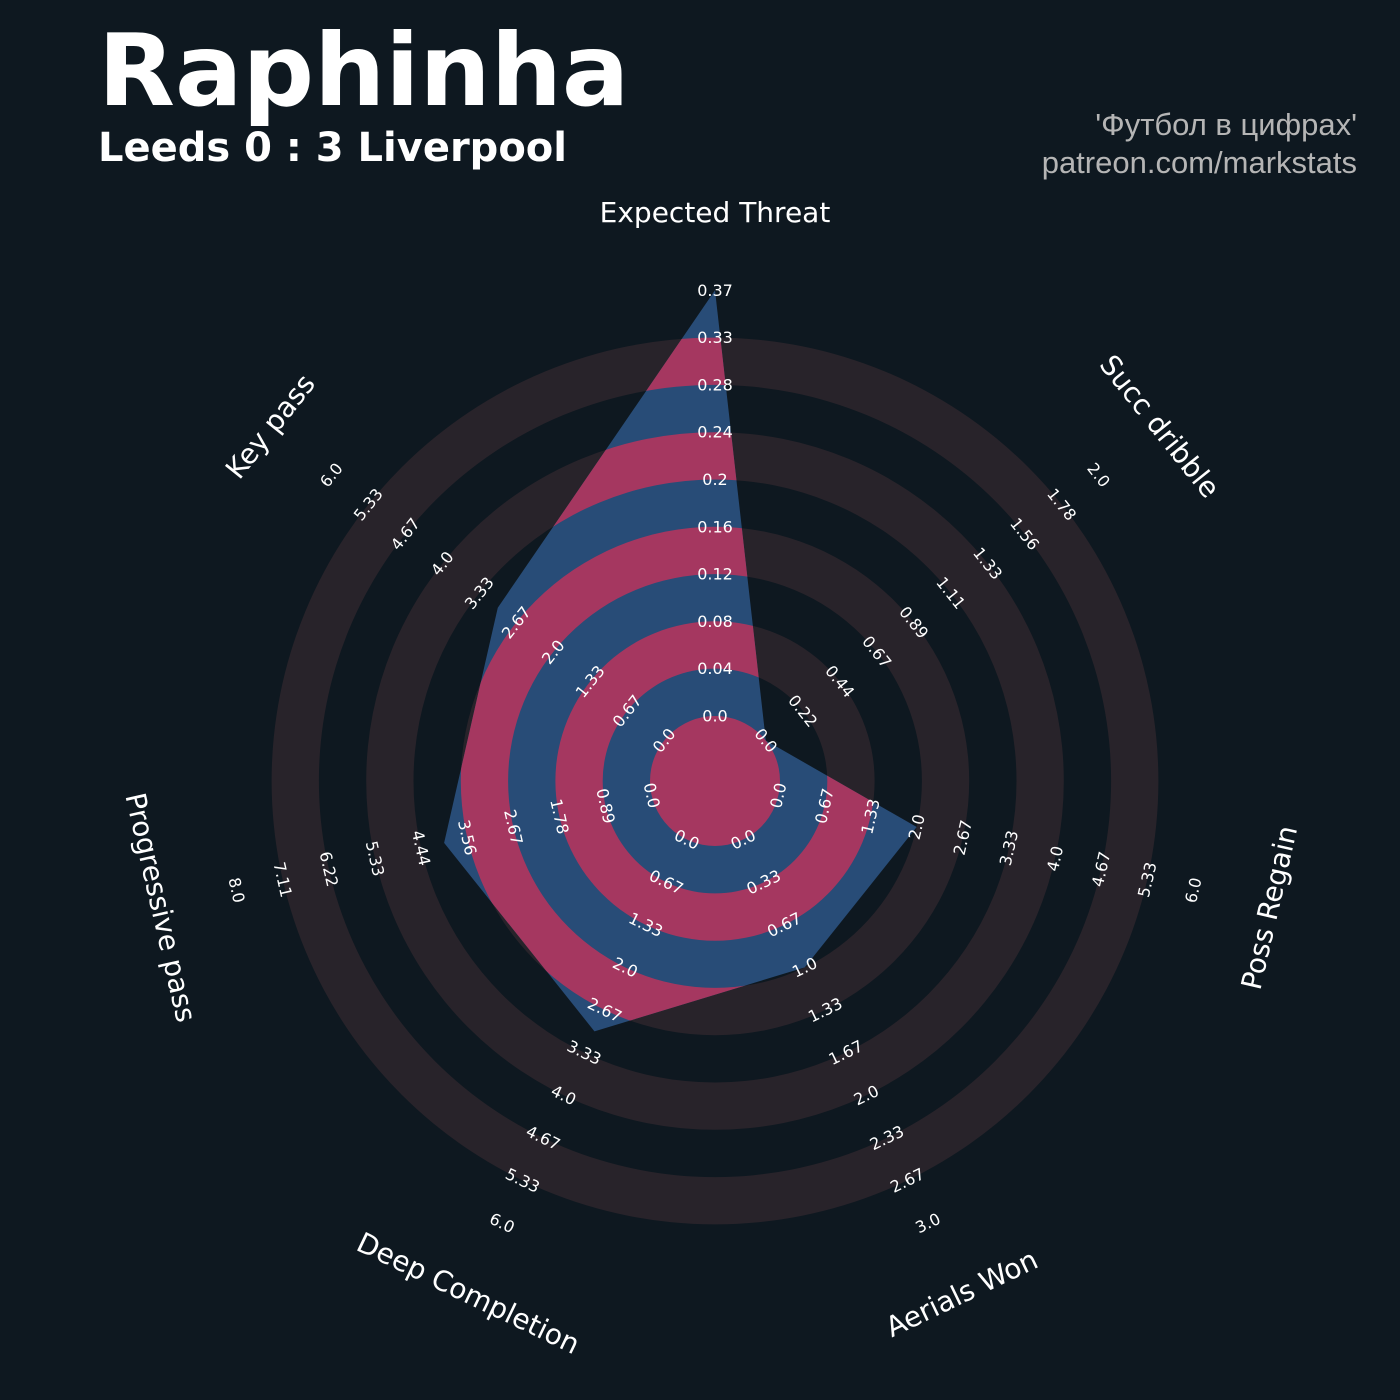 This screenshot has width=1400, height=1400. What do you see at coordinates (1269, 907) in the screenshot?
I see `axis-label: Poss Regain` at bounding box center [1269, 907].